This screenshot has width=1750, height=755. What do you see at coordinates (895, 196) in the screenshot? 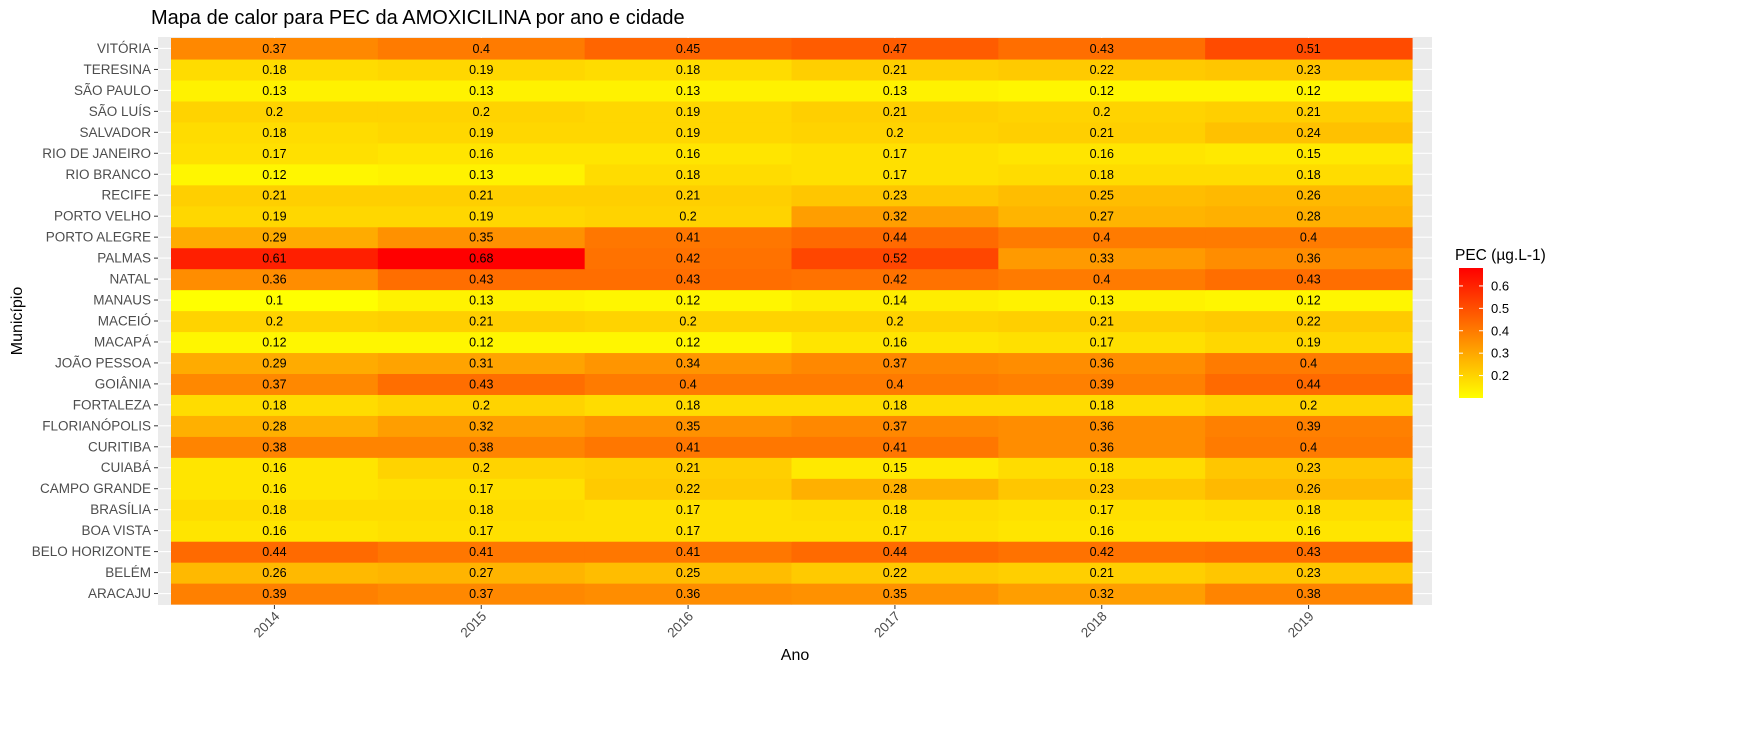
I see `cell-value-label: 0.23` at bounding box center [895, 196].